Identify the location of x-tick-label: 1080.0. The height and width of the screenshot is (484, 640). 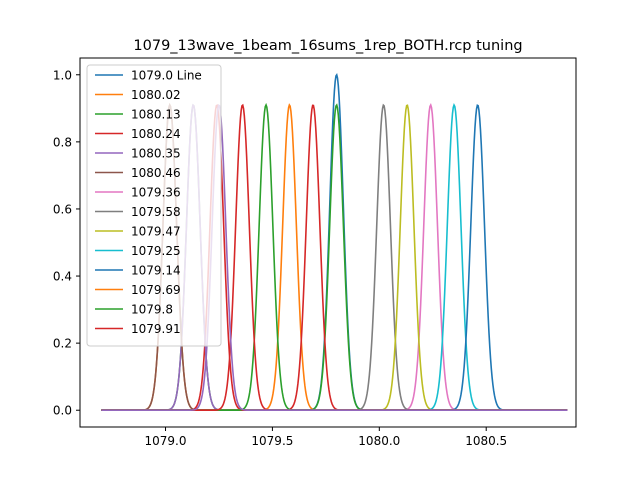
(379, 441).